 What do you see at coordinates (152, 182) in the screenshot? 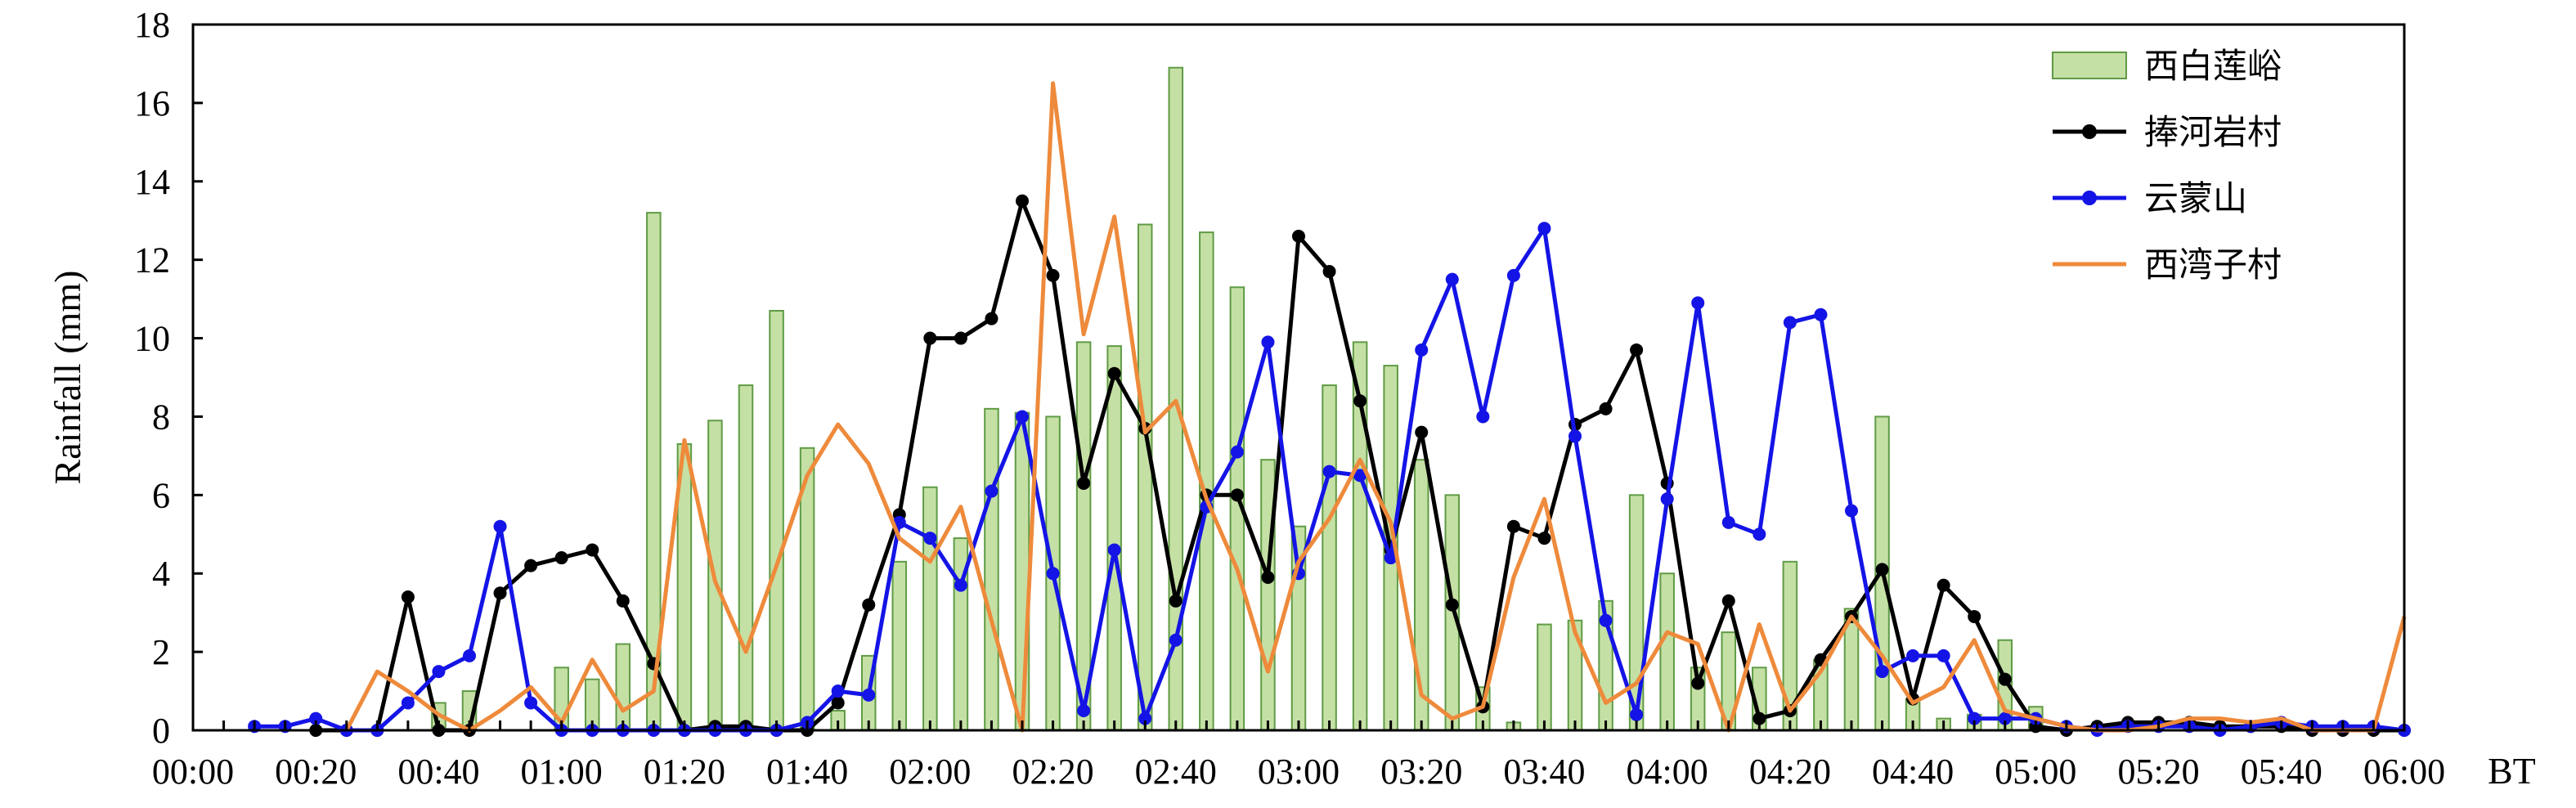
I see `y-tick-label: 14` at bounding box center [152, 182].